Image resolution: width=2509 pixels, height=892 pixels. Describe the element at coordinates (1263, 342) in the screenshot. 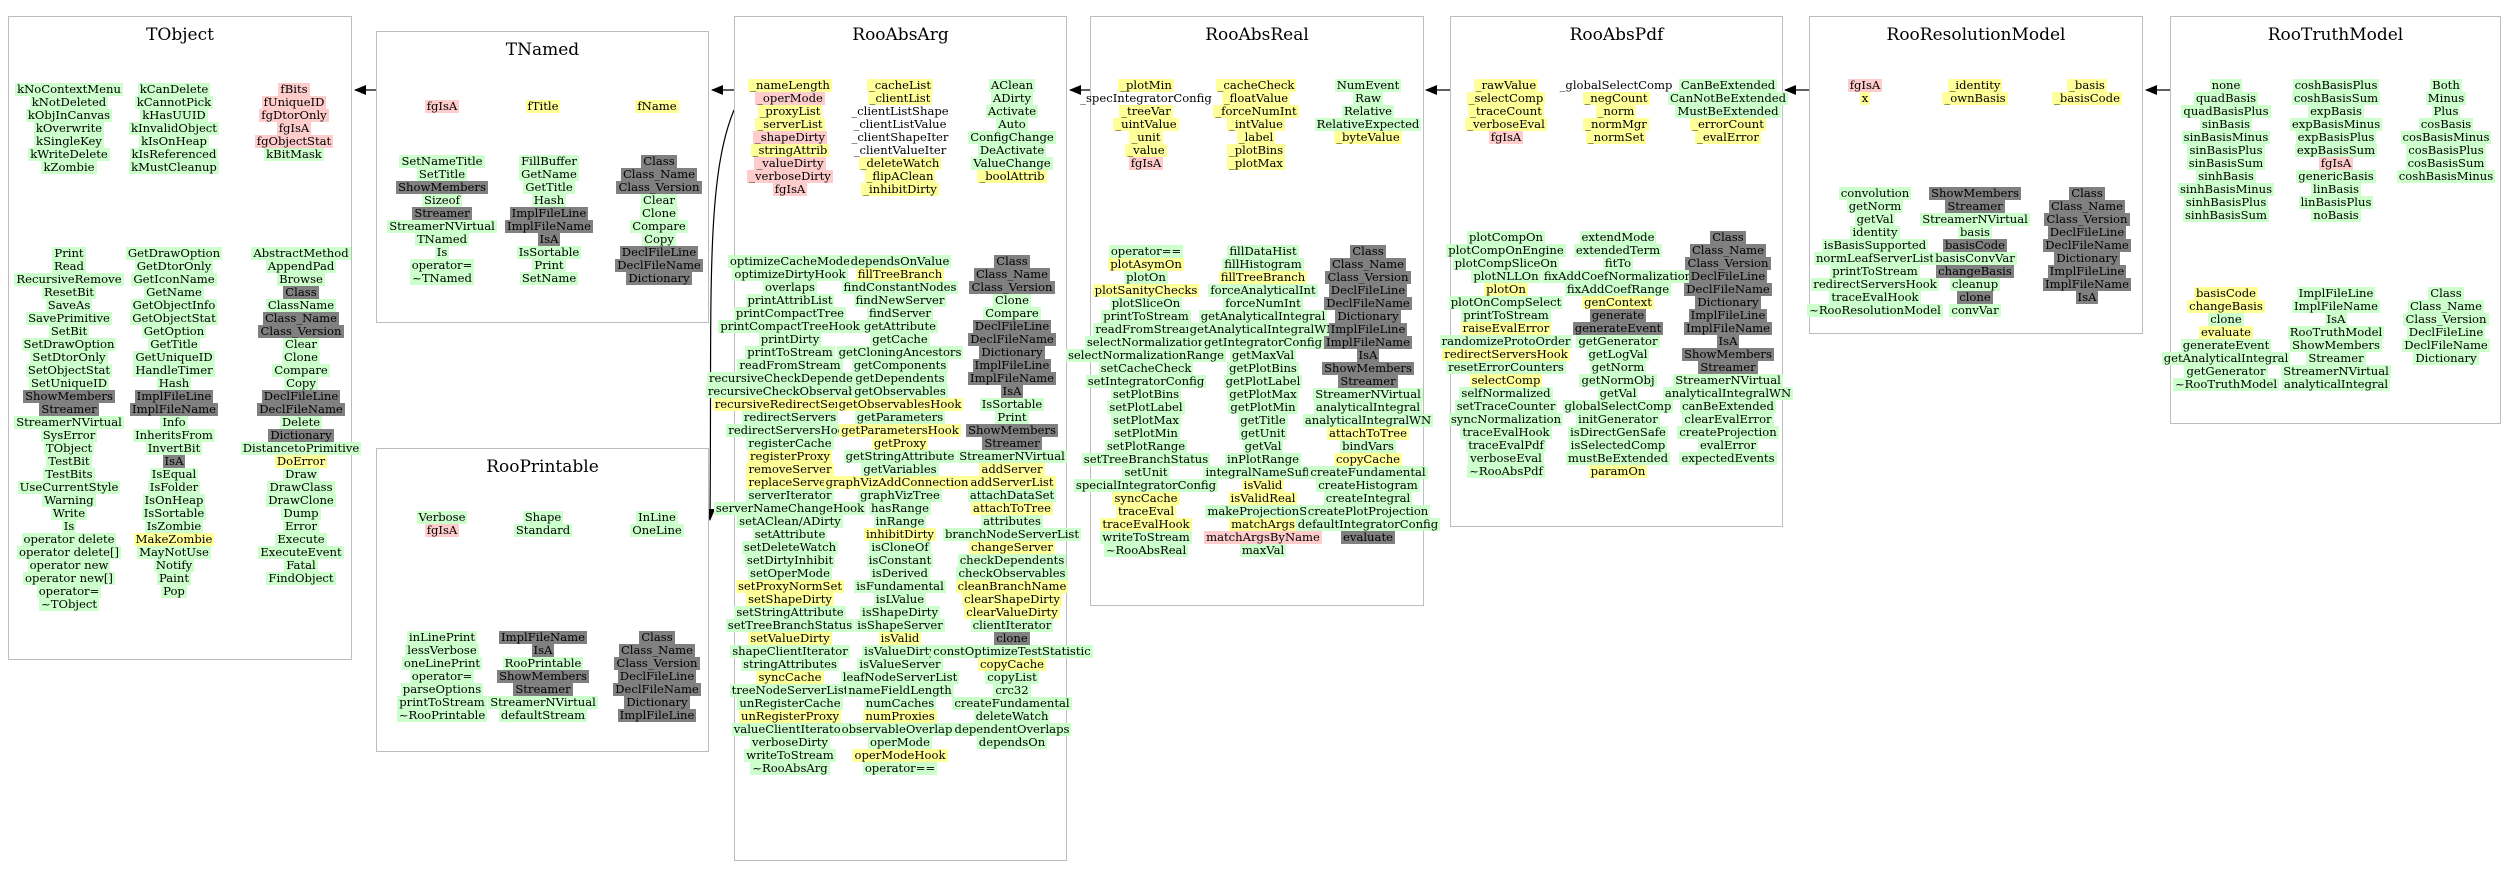

I see `member-item: getIntegratorConfig` at that location.